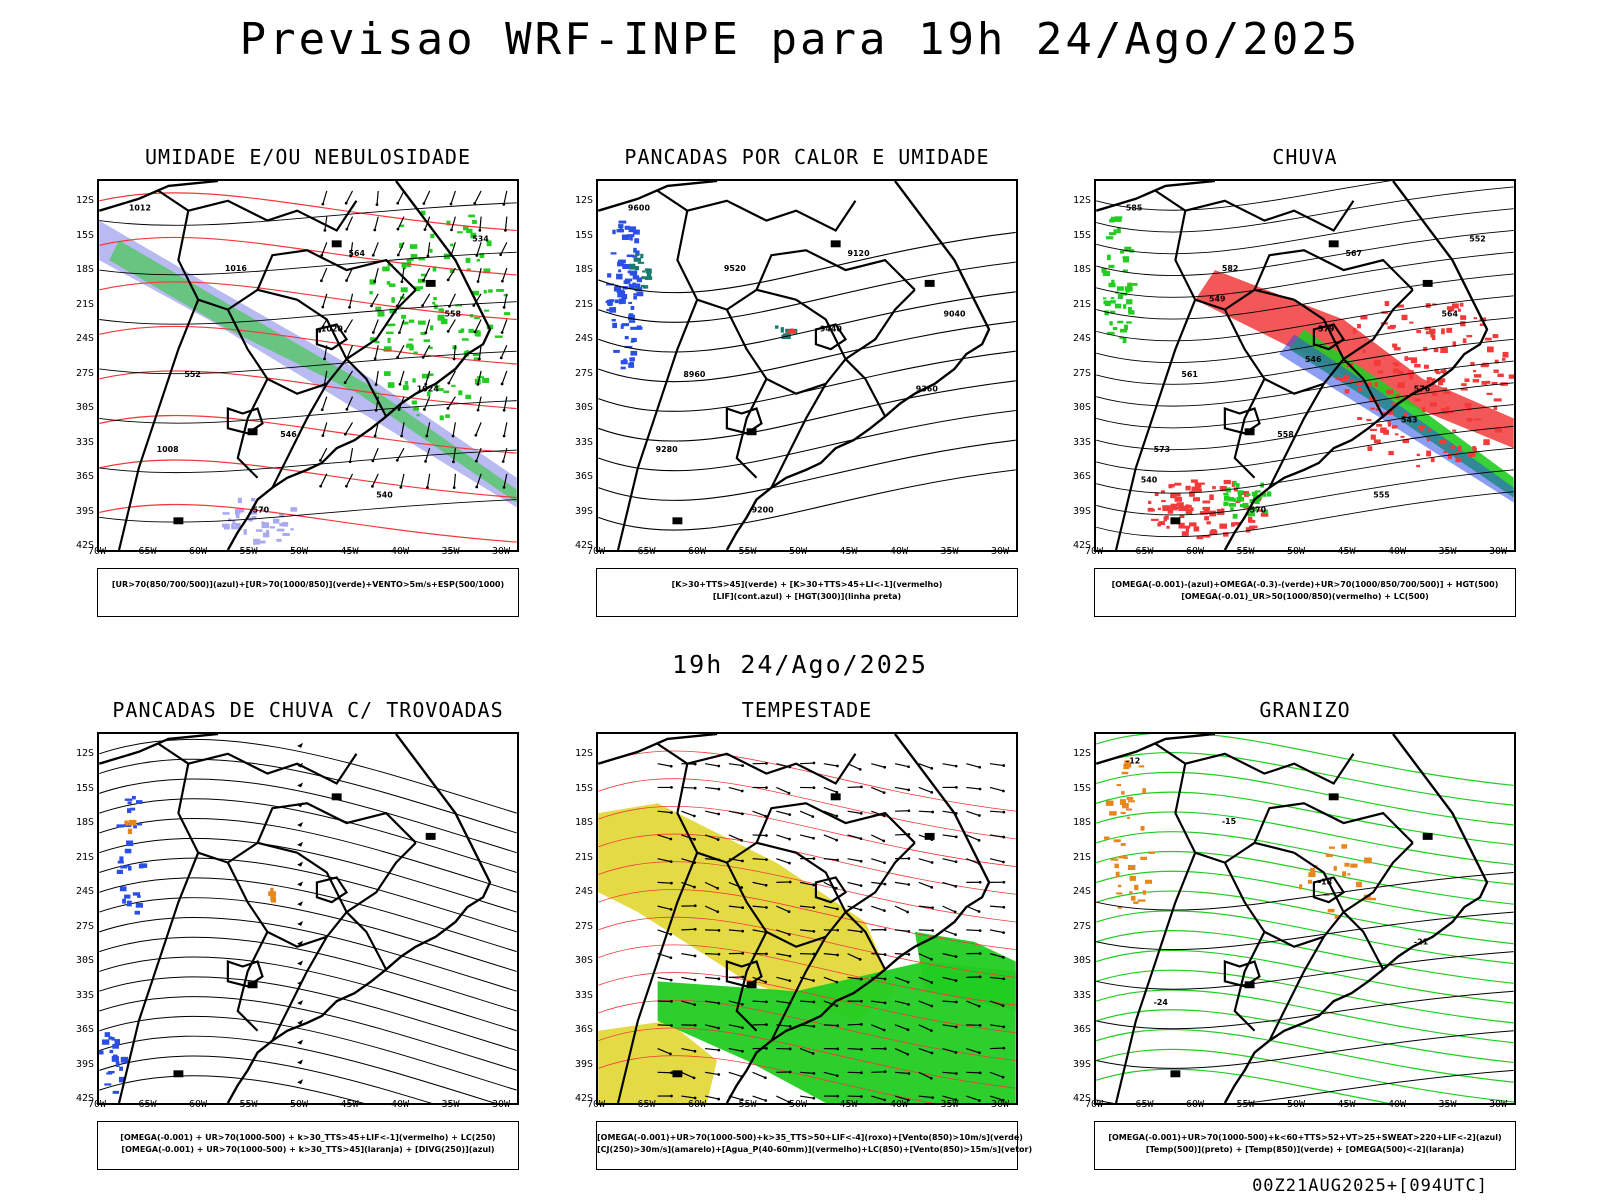 Image resolution: width=1600 pixels, height=1200 pixels. Describe the element at coordinates (84, 995) in the screenshot. I see `lat-tick-label: 33S` at that location.